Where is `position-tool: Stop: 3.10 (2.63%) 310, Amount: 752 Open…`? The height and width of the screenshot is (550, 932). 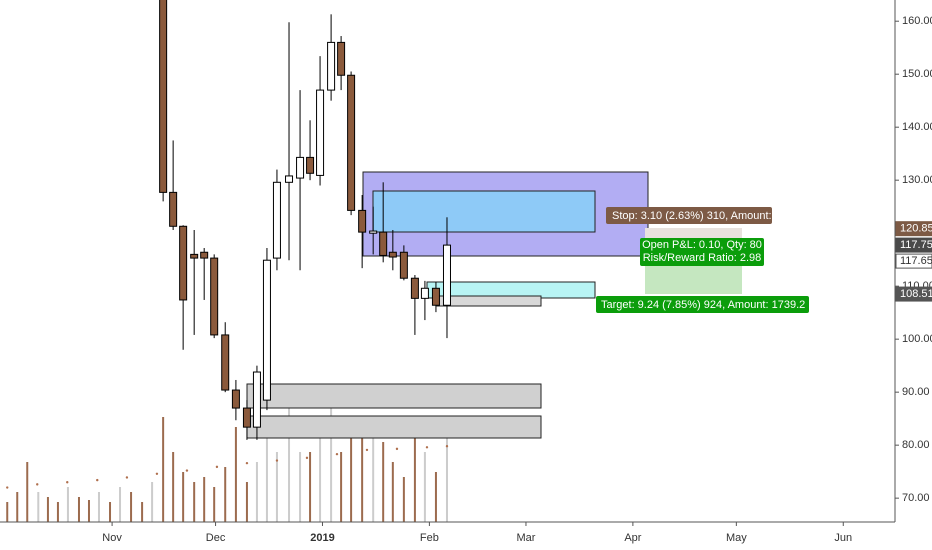
position-tool: Stop: 3.10 (2.63%) 310, Amount: 752 Open… is located at coordinates (702, 260).